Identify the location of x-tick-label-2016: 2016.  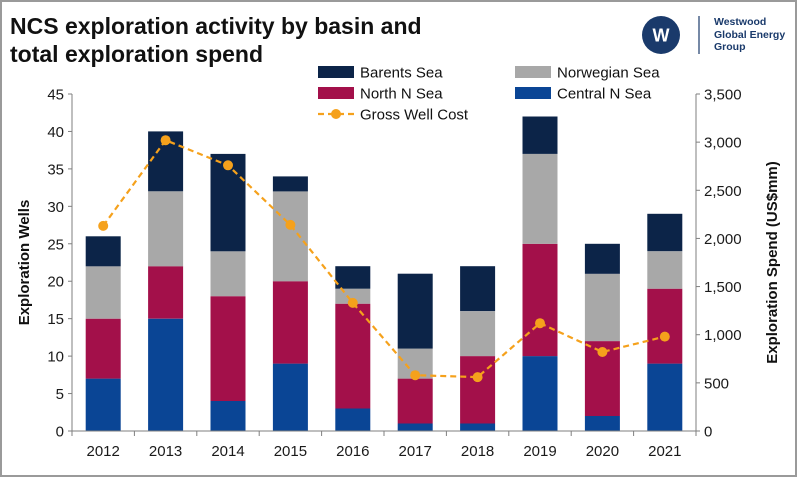
(352, 451).